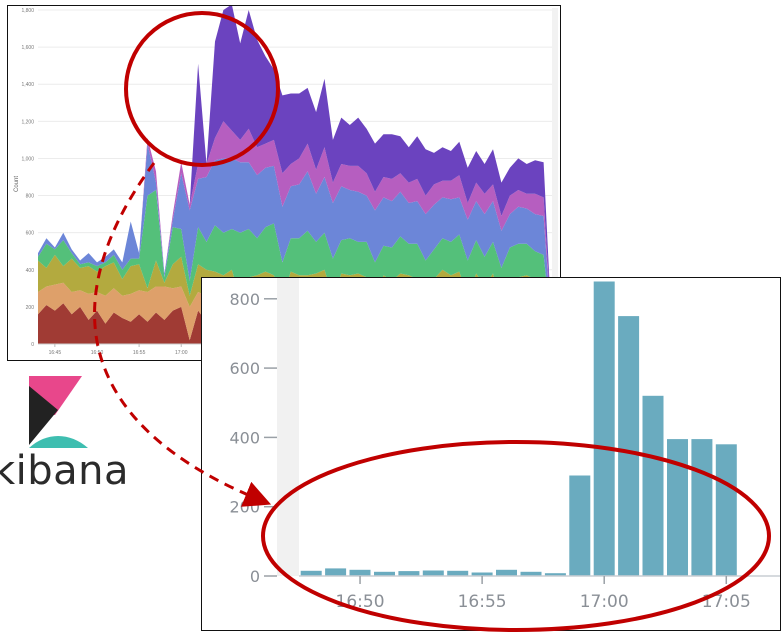 This screenshot has height=633, width=781. I want to click on area-y-tick-label: 0, so click(32, 345).